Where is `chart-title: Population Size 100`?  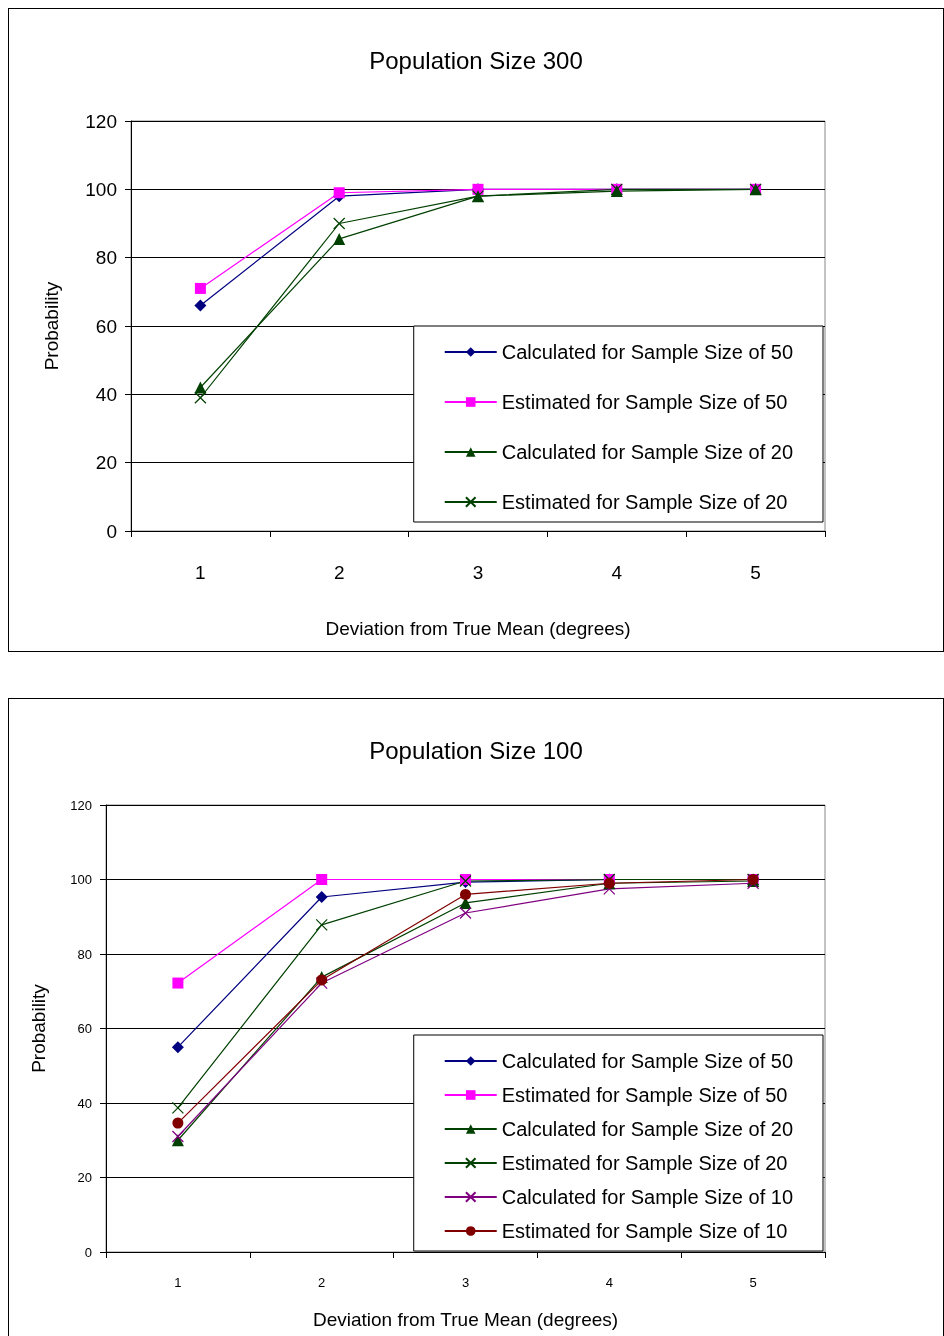 chart-title: Population Size 100 is located at coordinates (476, 750).